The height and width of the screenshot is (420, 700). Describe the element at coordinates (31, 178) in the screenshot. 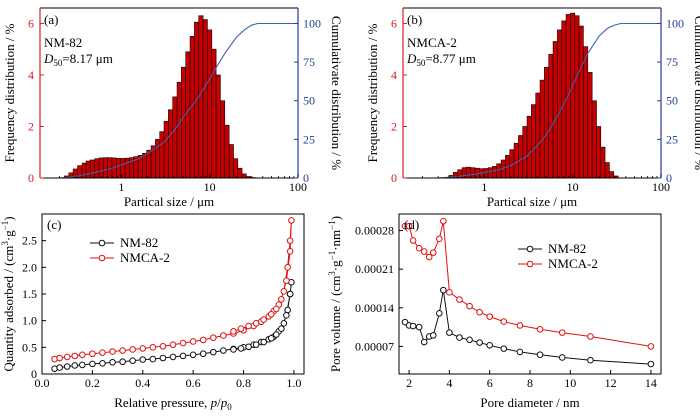

I see `left-y-tick-label: 0` at that location.